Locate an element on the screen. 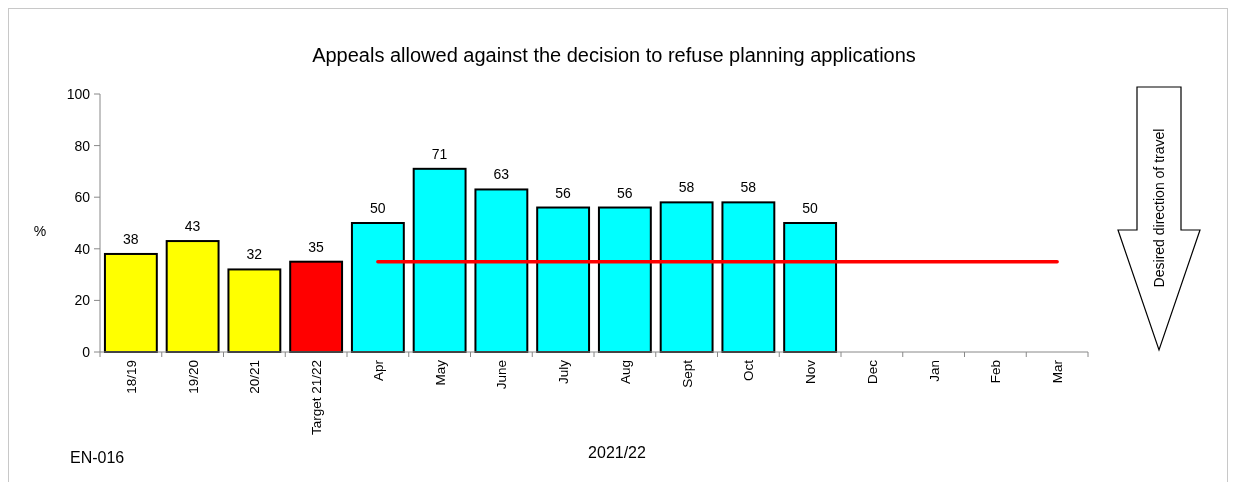 This screenshot has height=482, width=1240. text: EN-016 is located at coordinates (97, 457).